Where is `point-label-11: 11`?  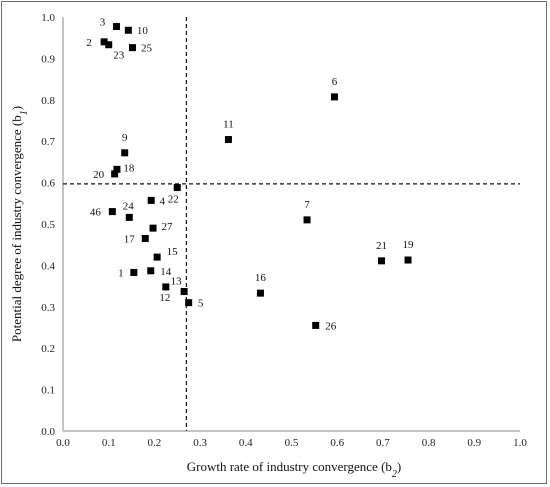
point-label-11: 11 is located at coordinates (228, 125).